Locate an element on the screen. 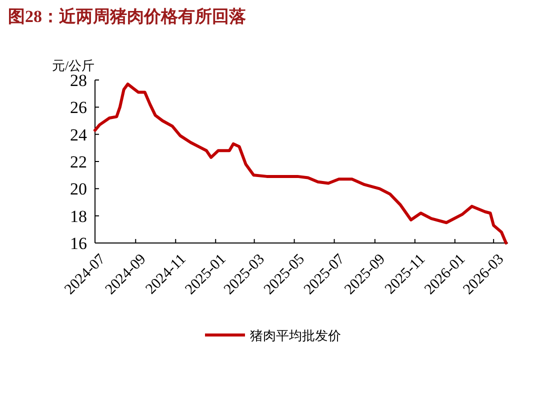 This screenshot has height=407, width=546. y-tick-label: 24 is located at coordinates (79, 134).